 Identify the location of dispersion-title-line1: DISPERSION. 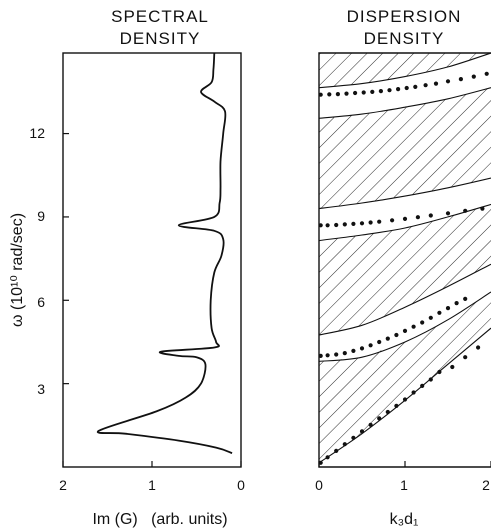
(404, 16).